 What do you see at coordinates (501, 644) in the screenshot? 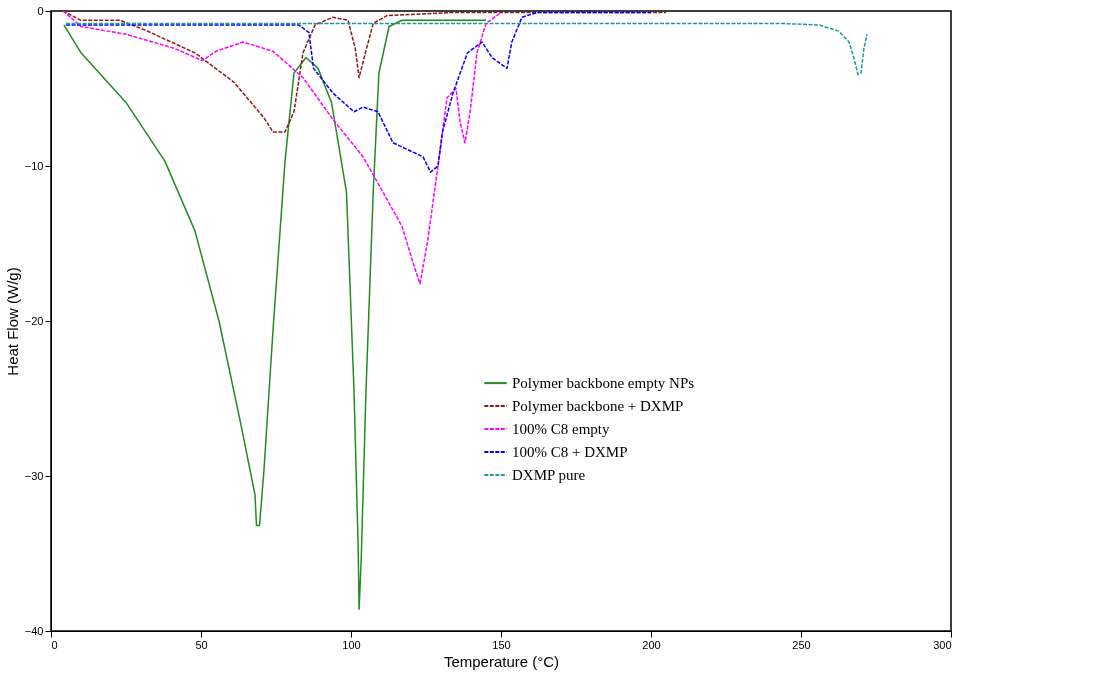
I see `x-tick-label: 150` at bounding box center [501, 644].